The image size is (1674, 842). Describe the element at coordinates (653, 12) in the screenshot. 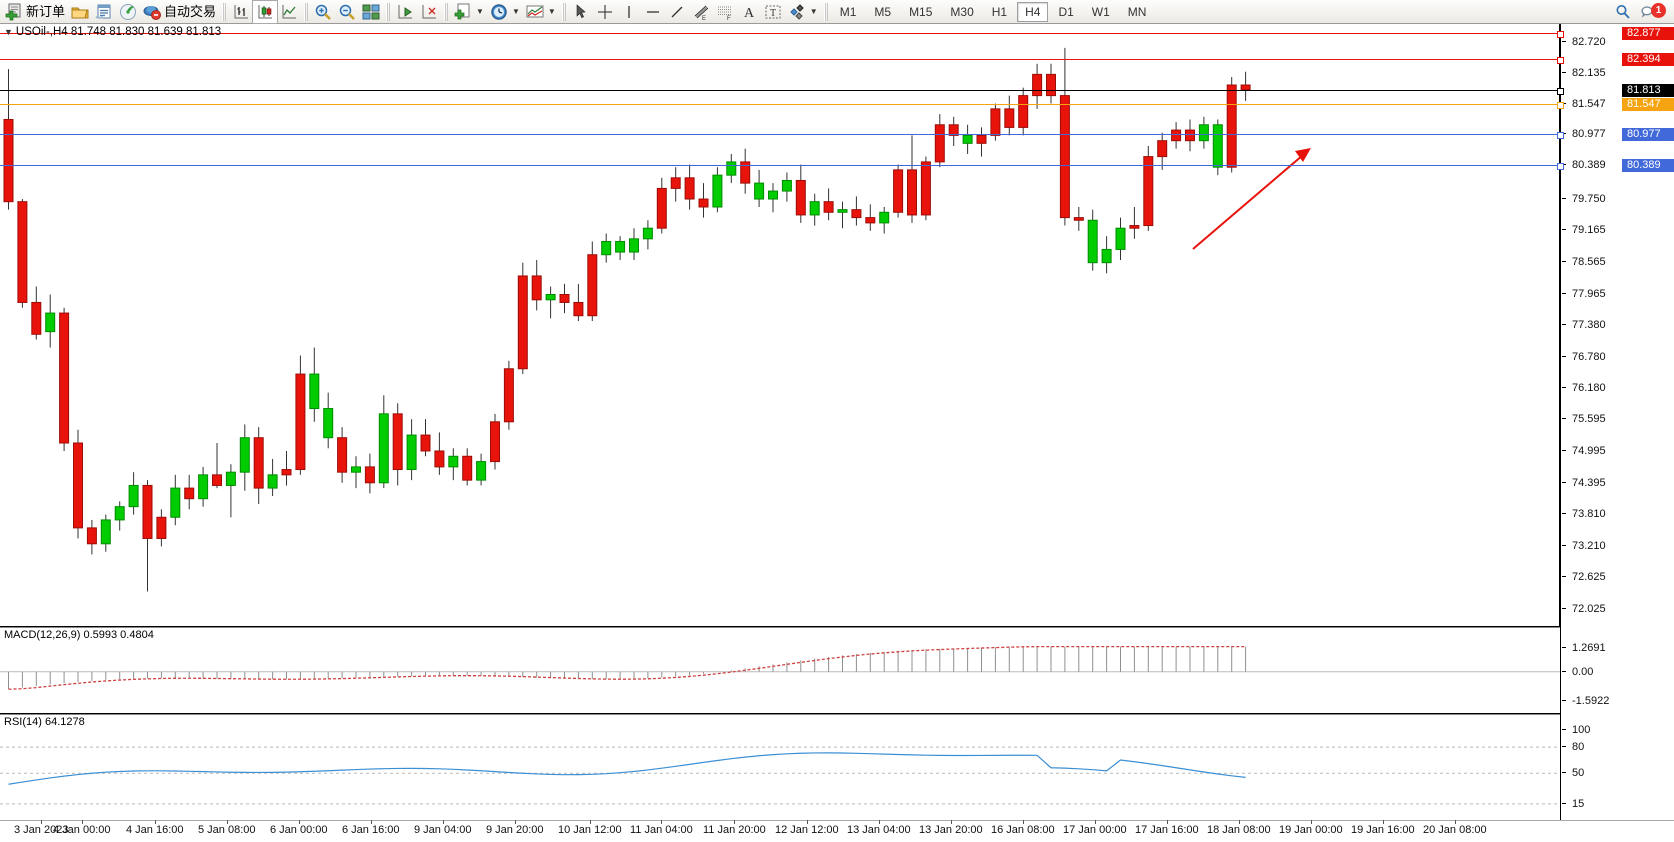

I see `horizontal-line-button` at that location.